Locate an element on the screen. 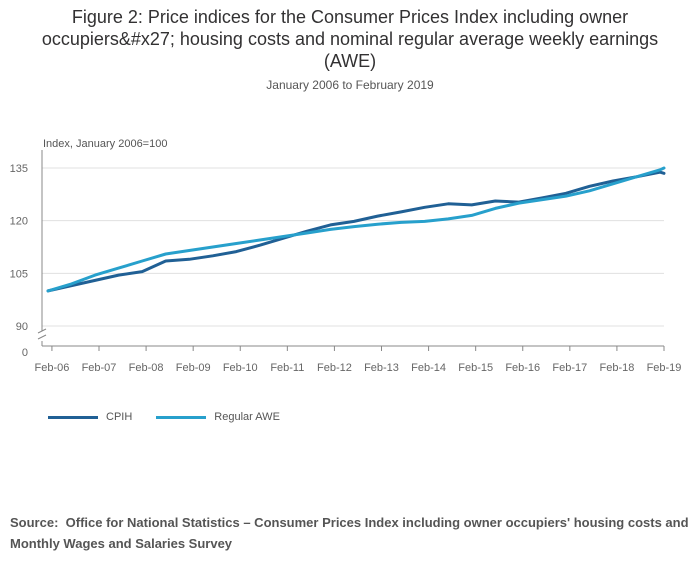 The width and height of the screenshot is (700, 574). y-tick-label: 0 is located at coordinates (25, 353).